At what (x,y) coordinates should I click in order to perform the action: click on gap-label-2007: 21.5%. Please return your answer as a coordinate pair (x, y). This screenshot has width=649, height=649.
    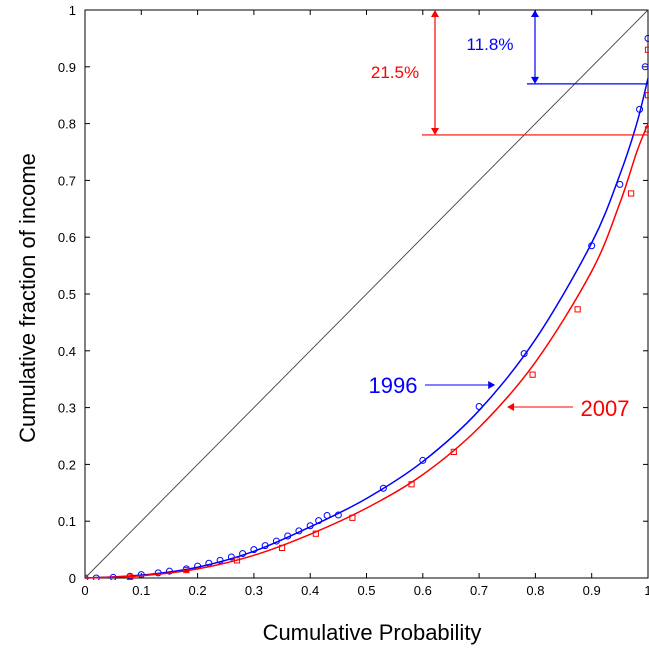
    Looking at the image, I should click on (395, 72).